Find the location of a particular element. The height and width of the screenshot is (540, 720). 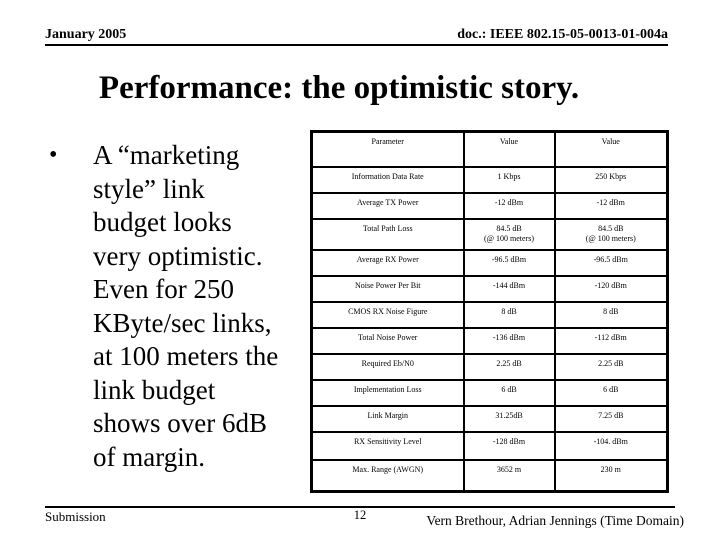

table-row: RX Sensitivity Level -128 dBm -104. dBm is located at coordinates (489, 445).